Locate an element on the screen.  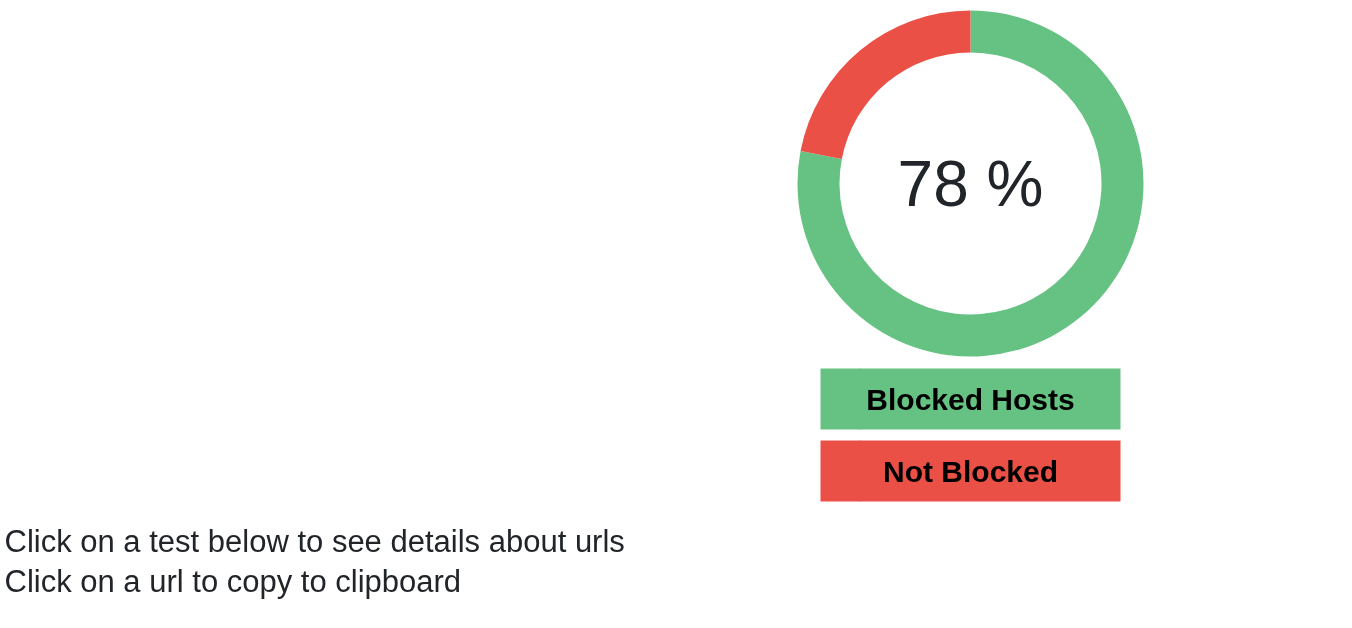
text: Click on a test below to see details about urls is located at coordinates (314, 541).